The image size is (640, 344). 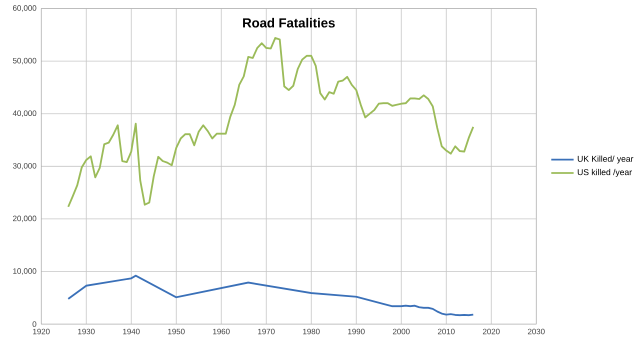 What do you see at coordinates (605, 173) in the screenshot?
I see `legend-label: US killed /year` at bounding box center [605, 173].